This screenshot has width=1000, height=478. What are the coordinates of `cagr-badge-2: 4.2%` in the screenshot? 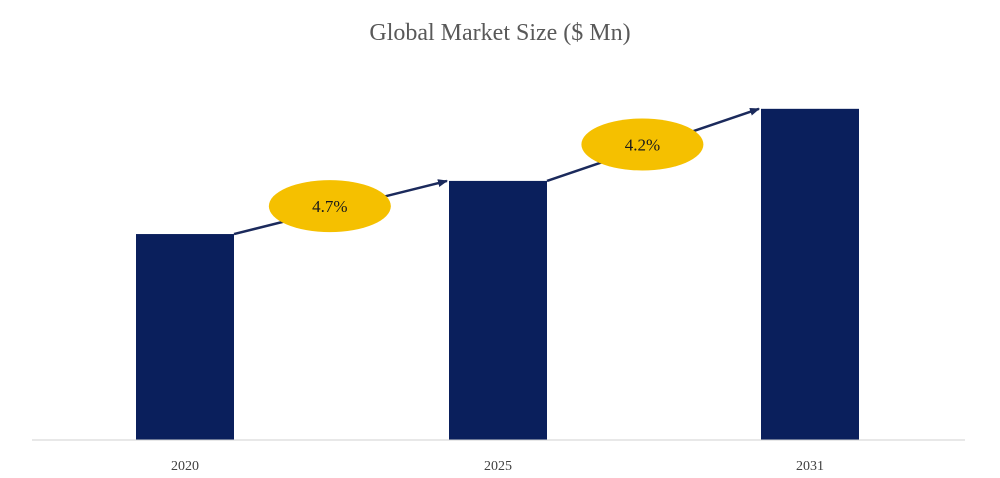 It's located at (642, 144).